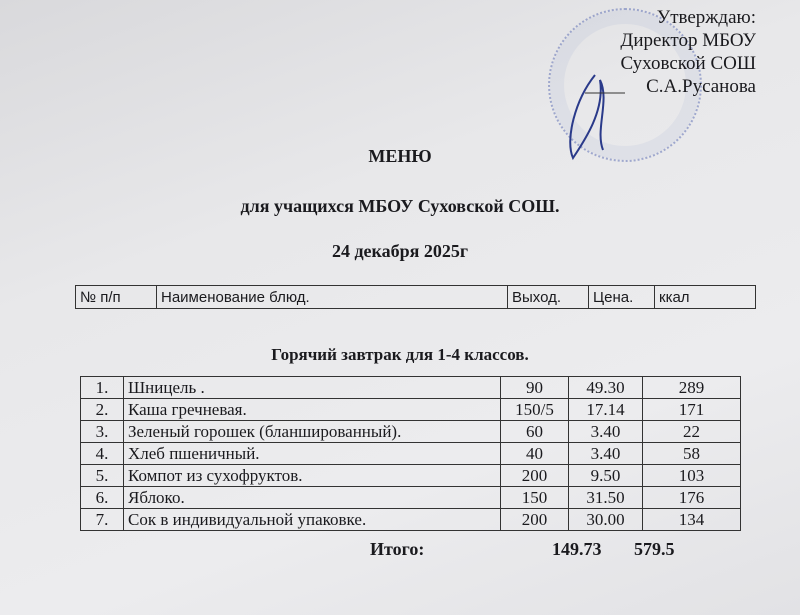 The width and height of the screenshot is (800, 615). I want to click on cell-kcal: 171, so click(691, 409).